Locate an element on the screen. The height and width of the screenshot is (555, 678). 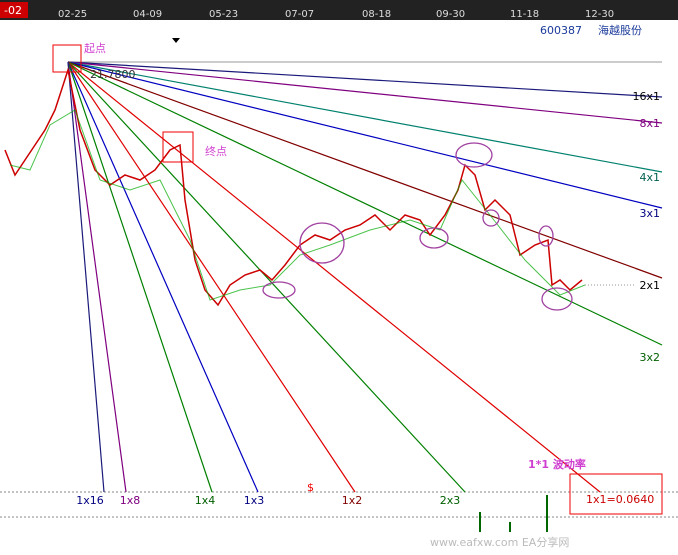
fan-label: 2x3 is located at coordinates (450, 500).